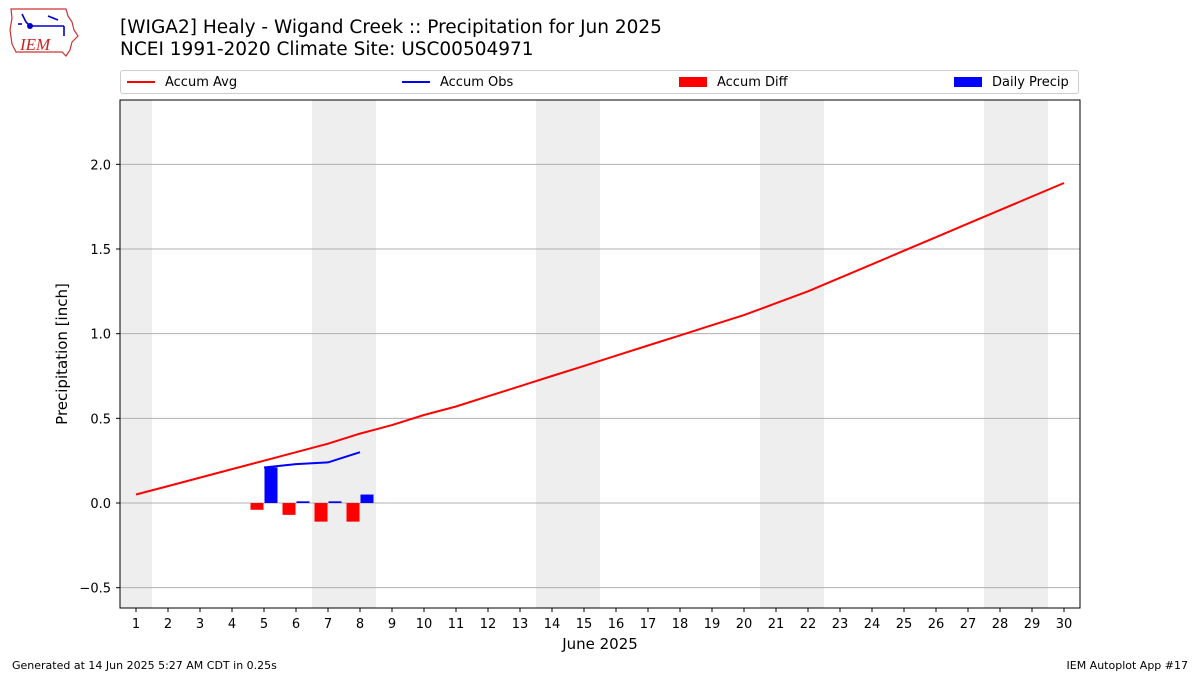 The width and height of the screenshot is (1200, 675). Describe the element at coordinates (100, 250) in the screenshot. I see `y-tick-label: 1.5` at that location.